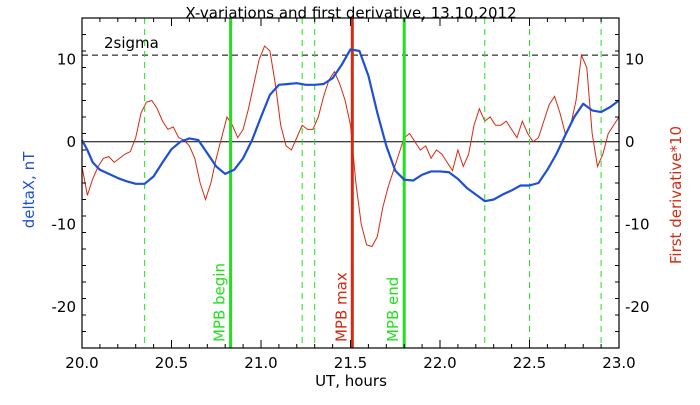 The width and height of the screenshot is (700, 405). What do you see at coordinates (676, 195) in the screenshot?
I see `y-axis-label-right: First derivative*10` at bounding box center [676, 195].